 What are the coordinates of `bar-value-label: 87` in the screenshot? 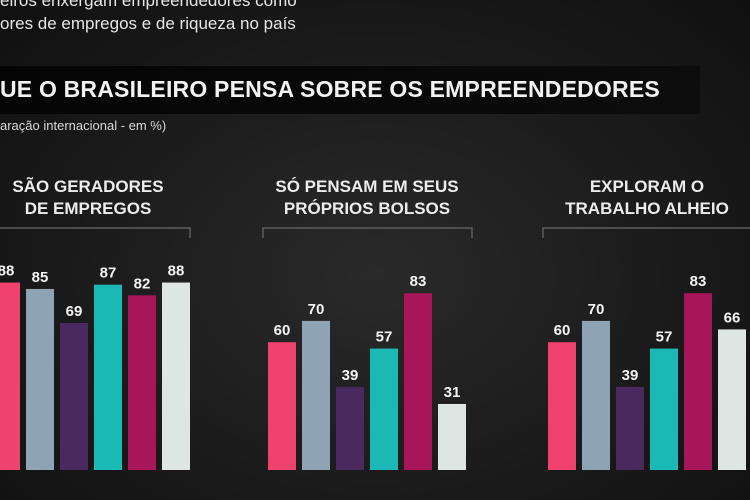 It's located at (108, 273).